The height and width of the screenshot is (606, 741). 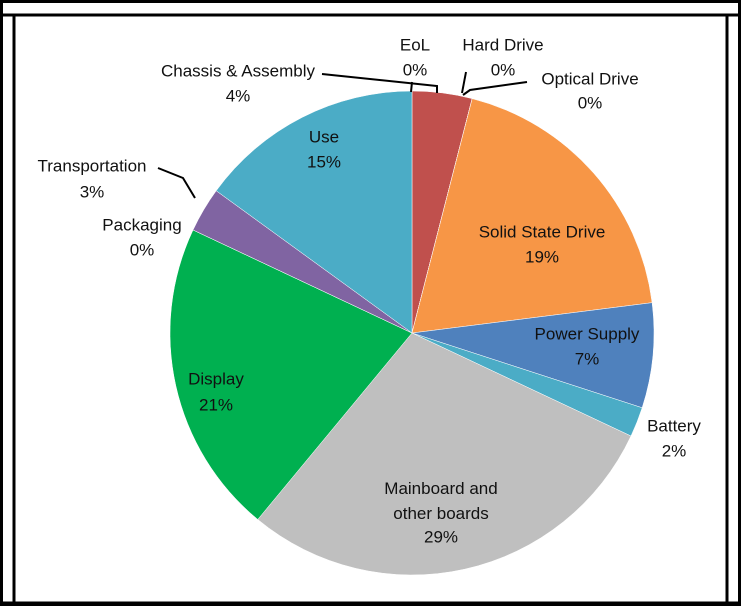 What do you see at coordinates (674, 425) in the screenshot?
I see `slice-label: Battery` at bounding box center [674, 425].